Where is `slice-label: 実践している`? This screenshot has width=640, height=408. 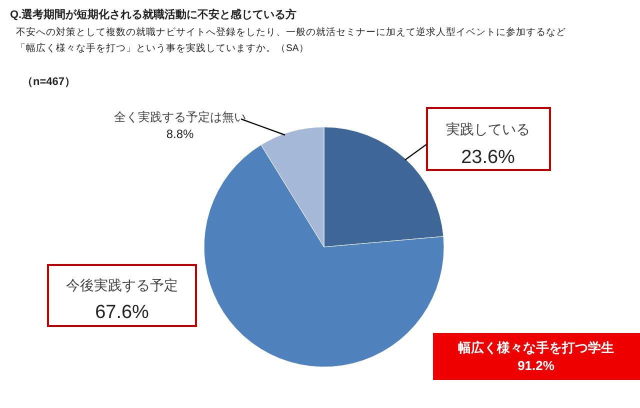
slice-label: 実践している is located at coordinates (488, 129).